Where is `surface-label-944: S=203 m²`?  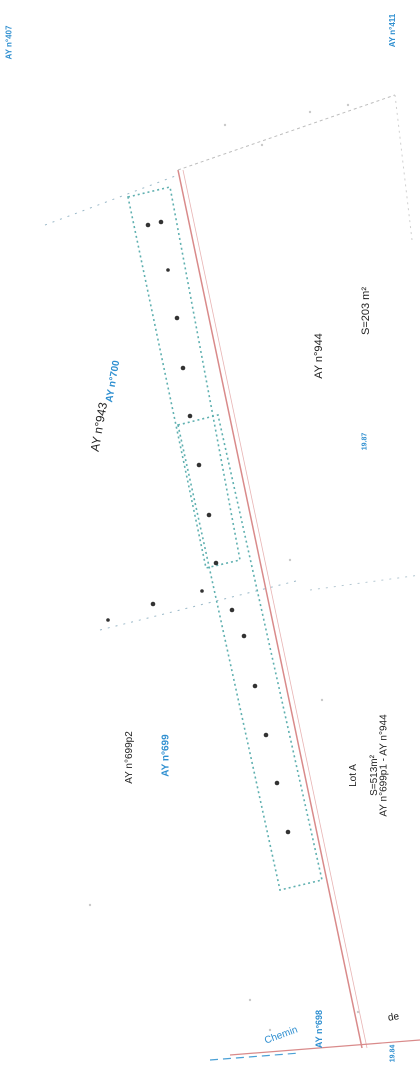
surface-label-944: S=203 m² is located at coordinates (366, 311).